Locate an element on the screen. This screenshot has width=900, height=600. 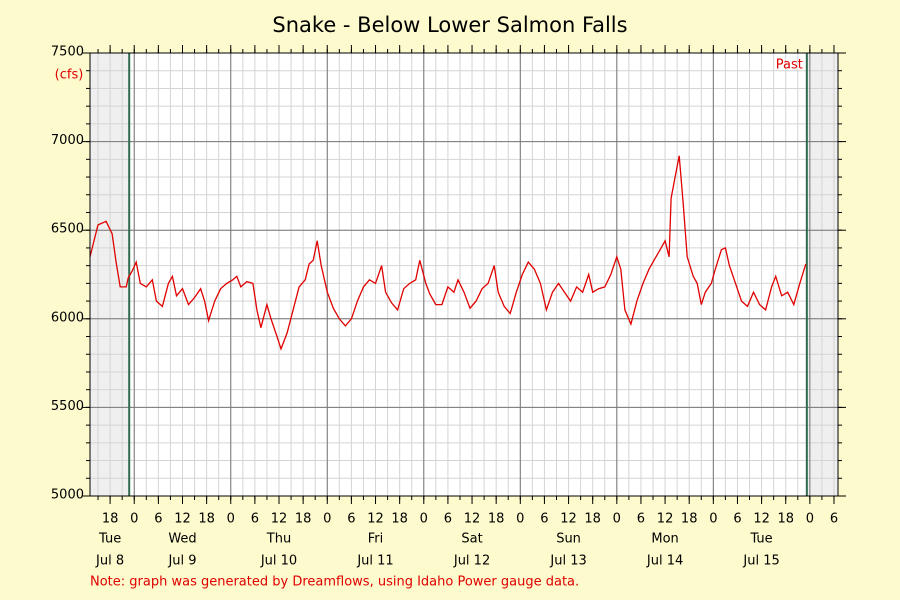
day-weekday: Fri is located at coordinates (376, 539).